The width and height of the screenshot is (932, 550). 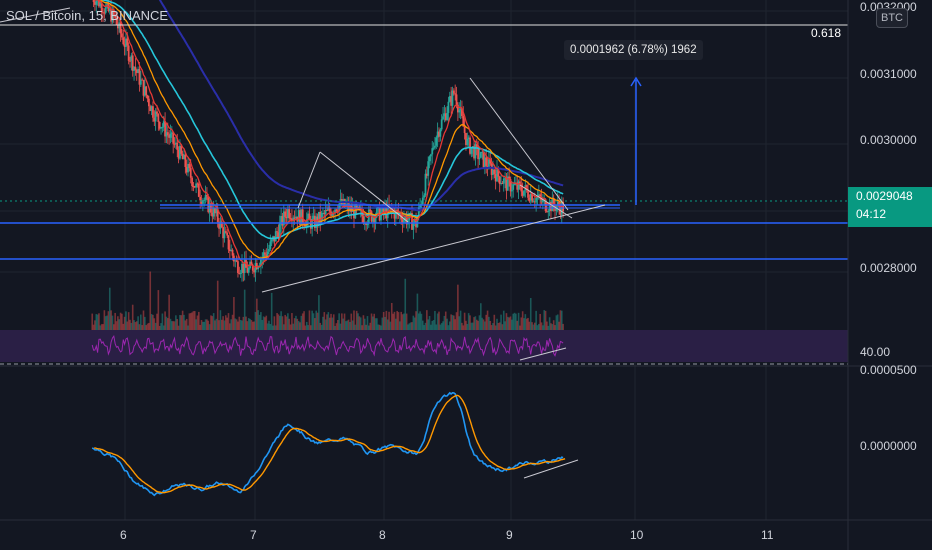 What do you see at coordinates (767, 535) in the screenshot?
I see `time-tick: 11` at bounding box center [767, 535].